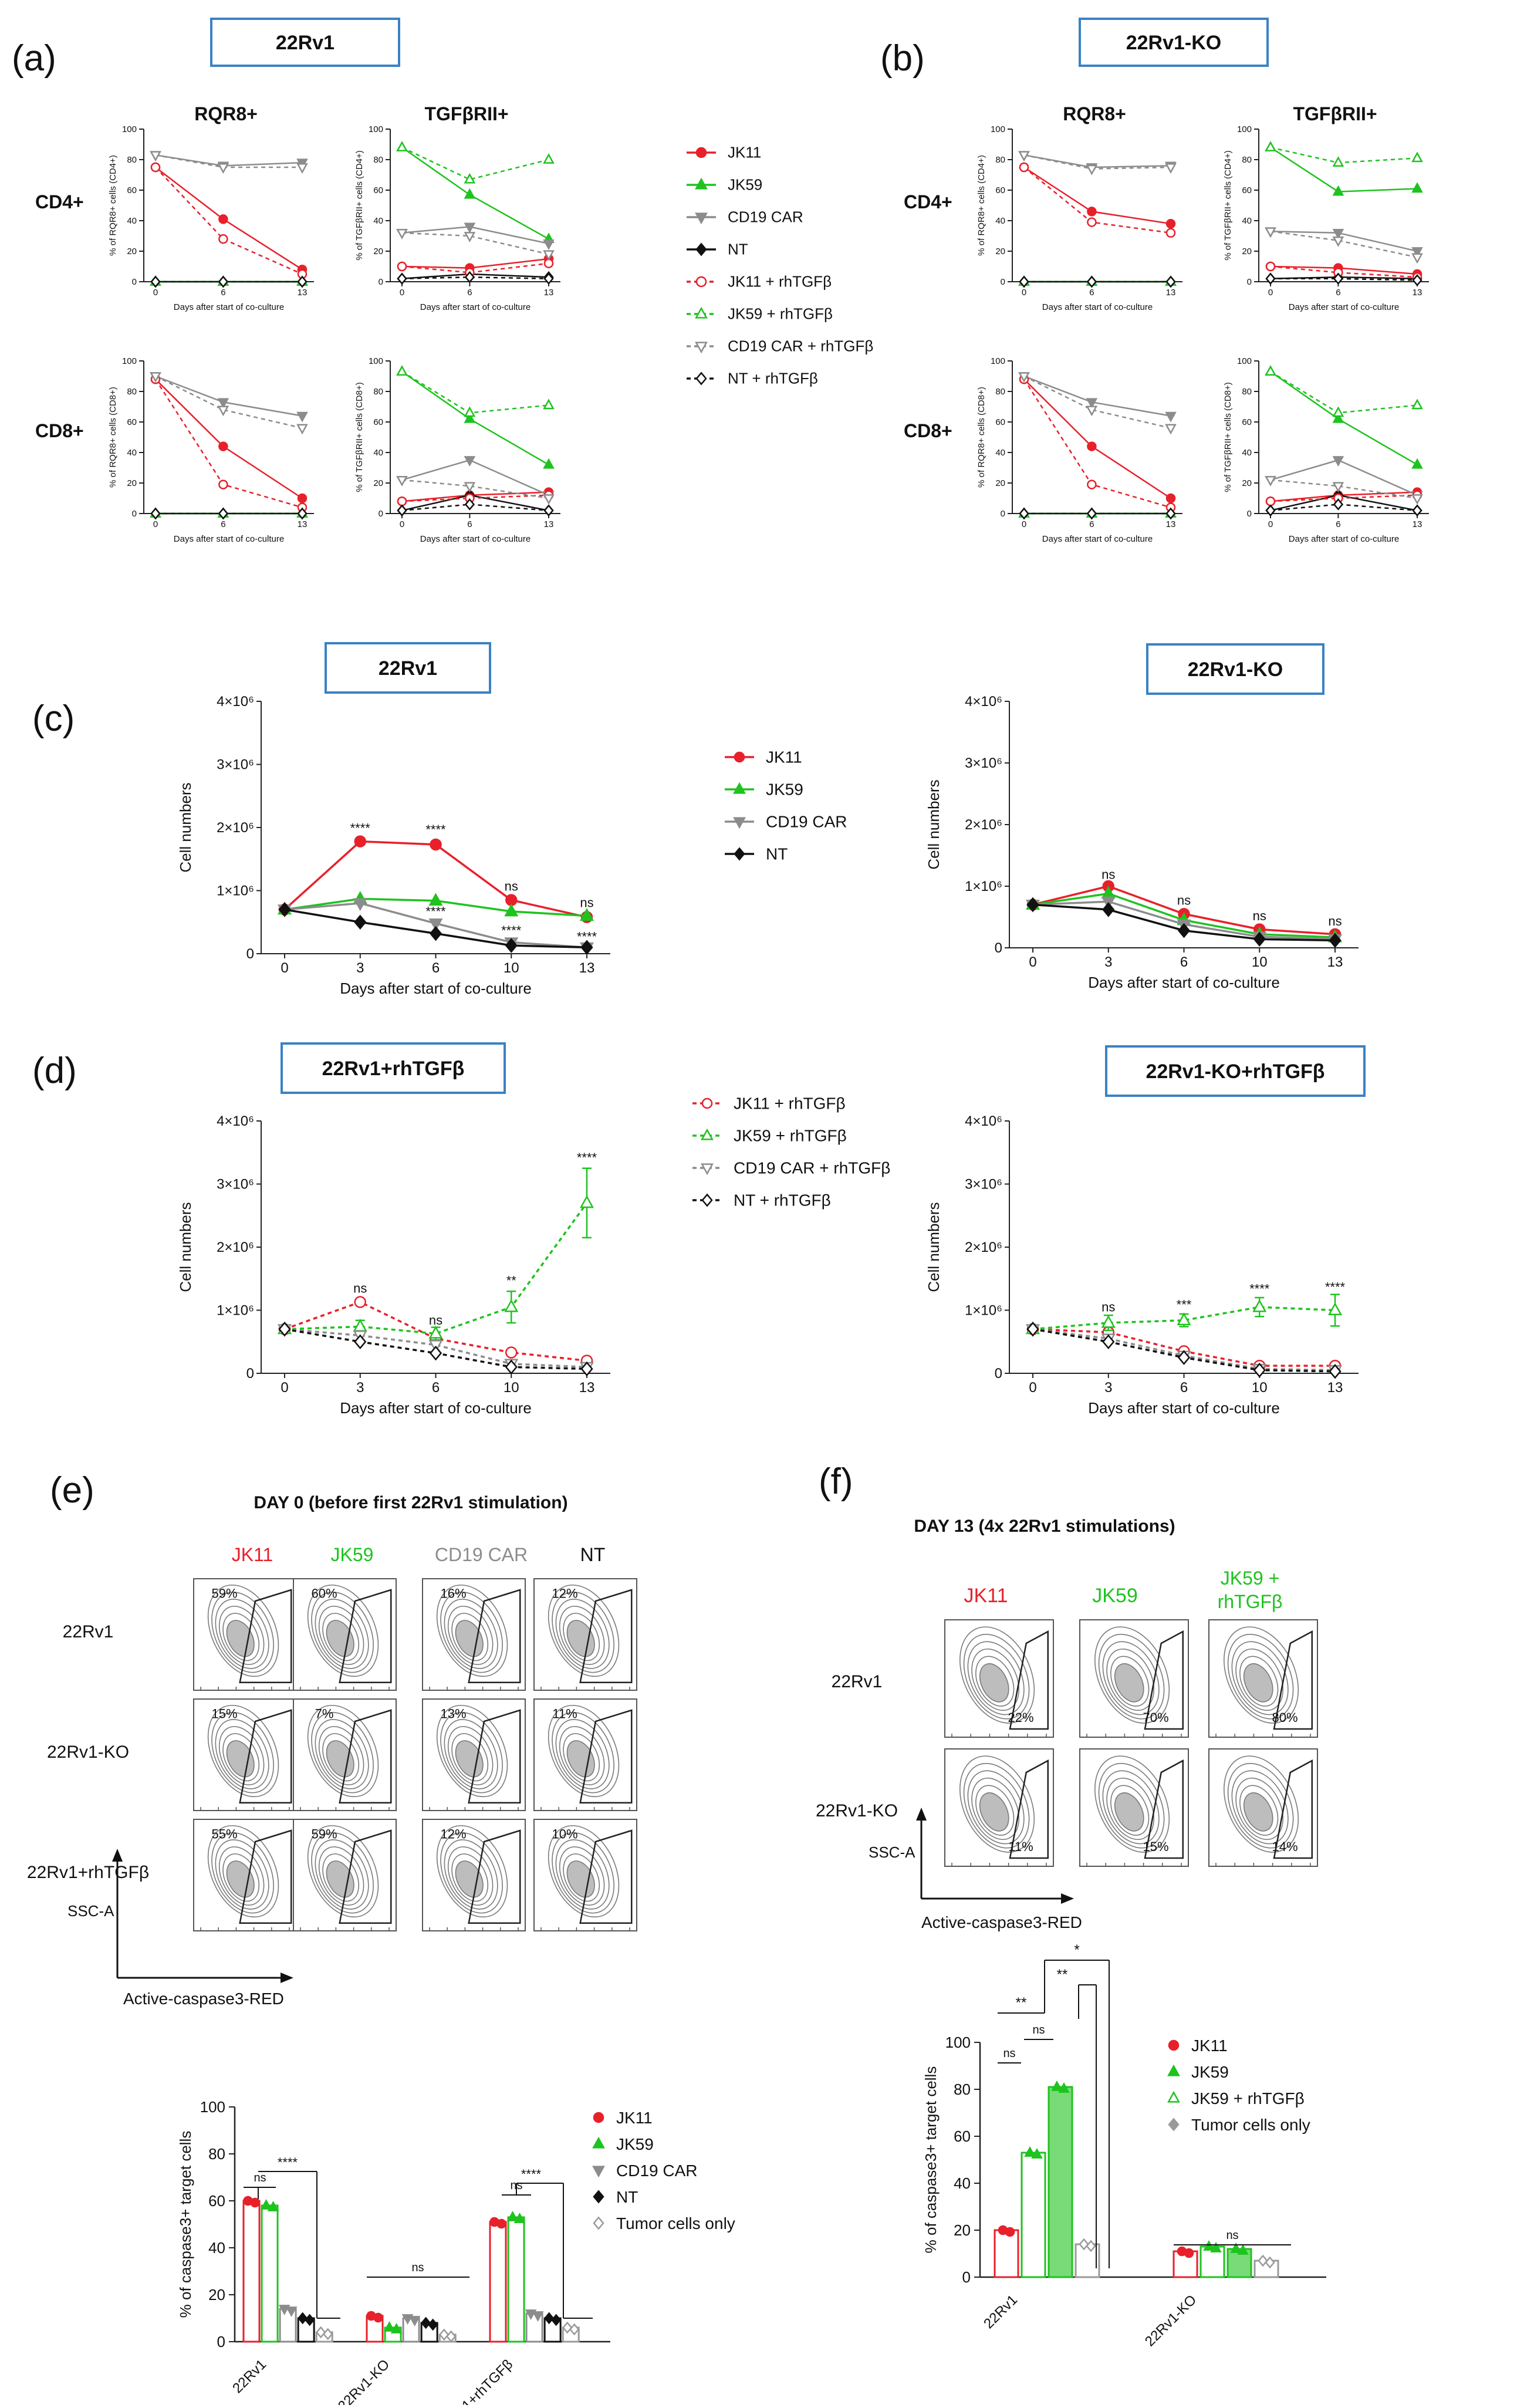 This screenshot has height=2408, width=1534. I want to click on flow-column-header: JK11, so click(986, 1596).